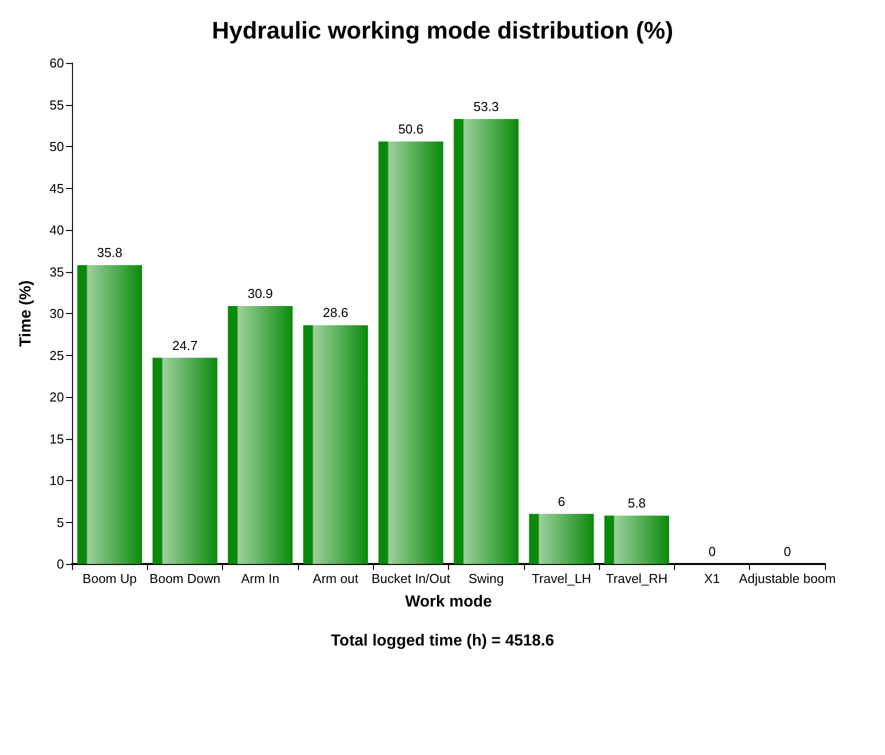 This screenshot has height=755, width=885. I want to click on chart-title: Hydraulic working mode distribution (%), so click(443, 31).